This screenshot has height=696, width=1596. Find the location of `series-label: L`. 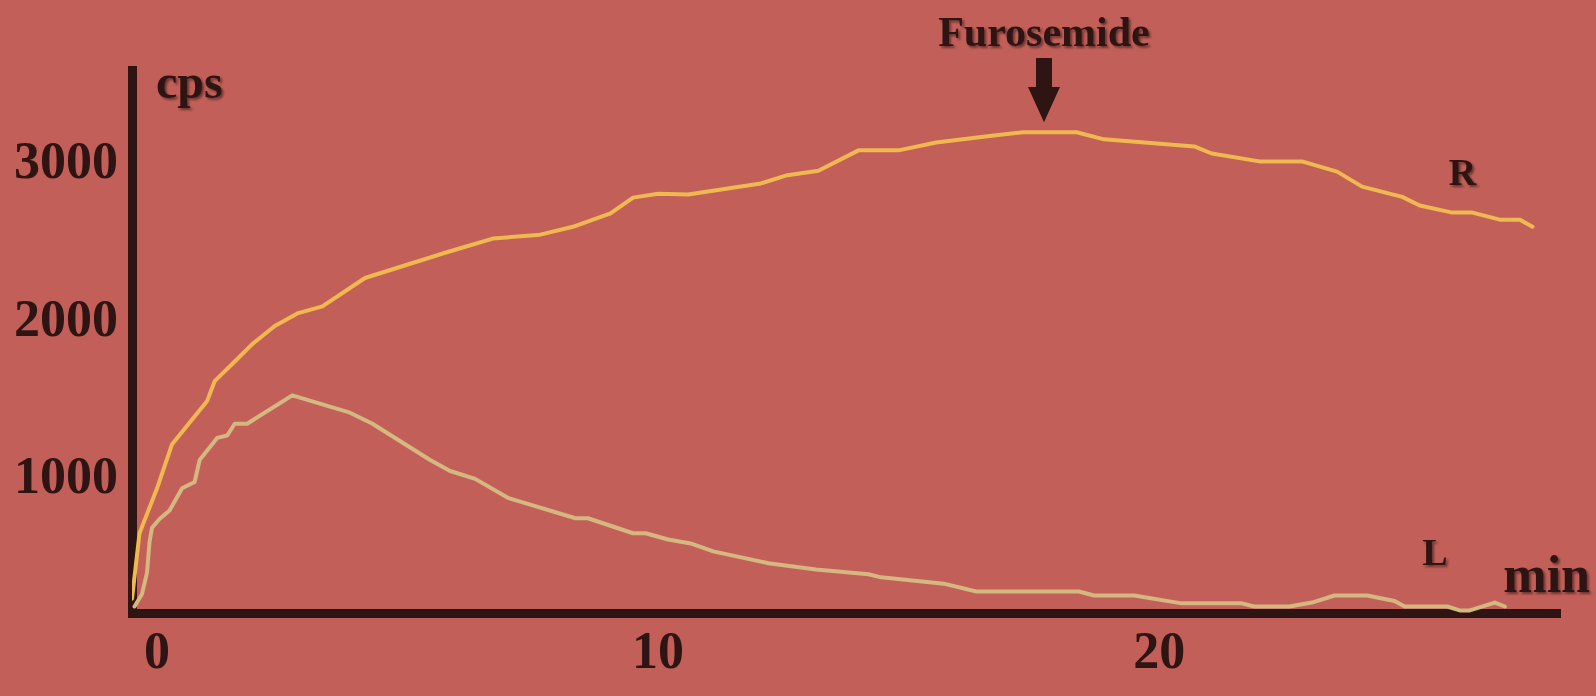

series-label: L is located at coordinates (1435, 551).